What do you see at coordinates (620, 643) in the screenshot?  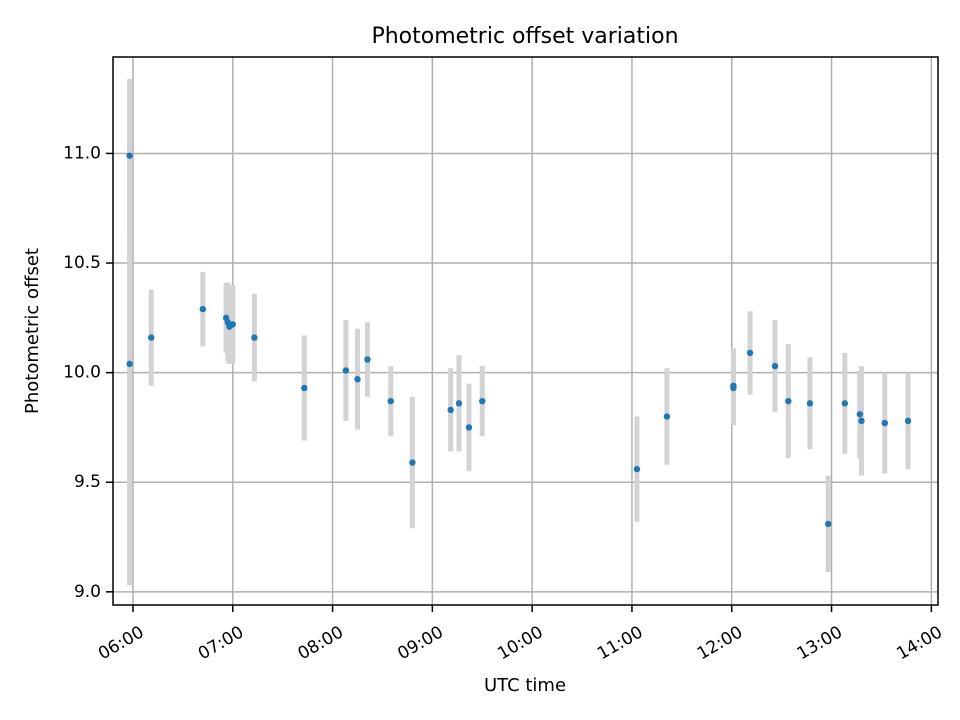 I see `x-tick-label: 11:00` at bounding box center [620, 643].